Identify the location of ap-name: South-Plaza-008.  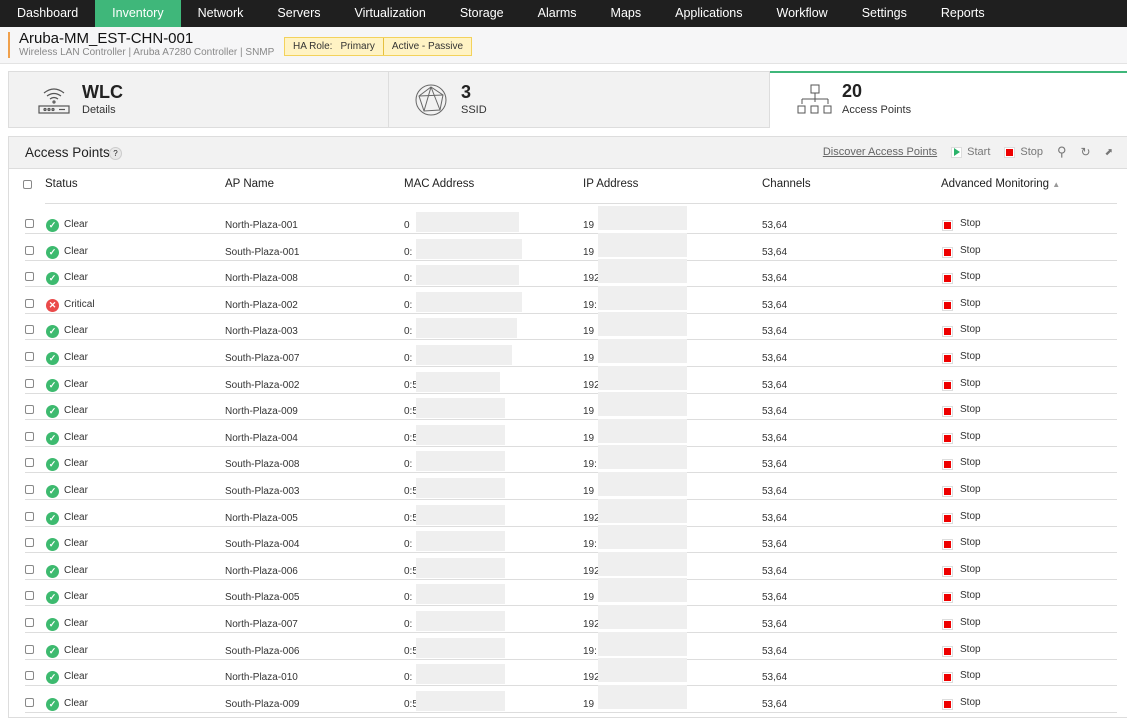
(262, 465).